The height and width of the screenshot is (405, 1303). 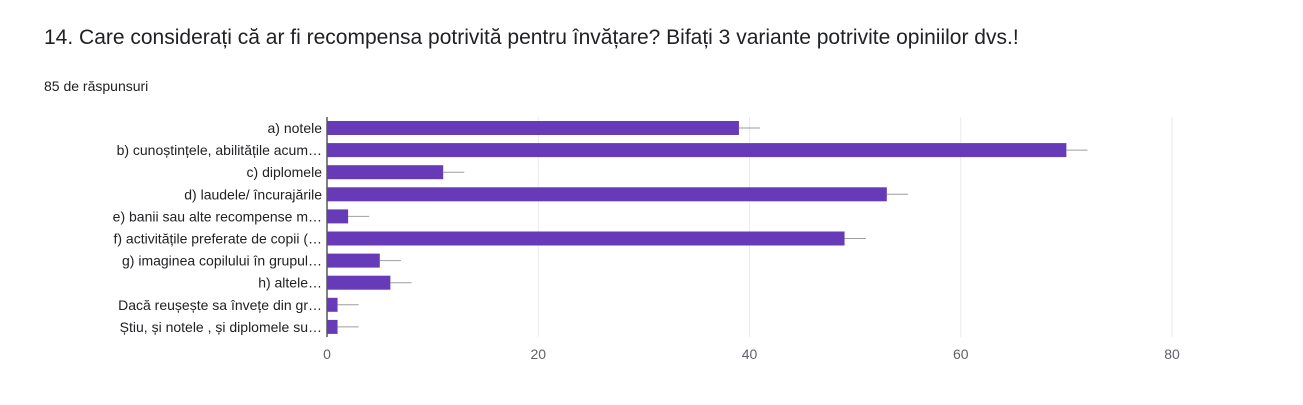 What do you see at coordinates (253, 194) in the screenshot?
I see `category-label: d) laudele/ încurajările` at bounding box center [253, 194].